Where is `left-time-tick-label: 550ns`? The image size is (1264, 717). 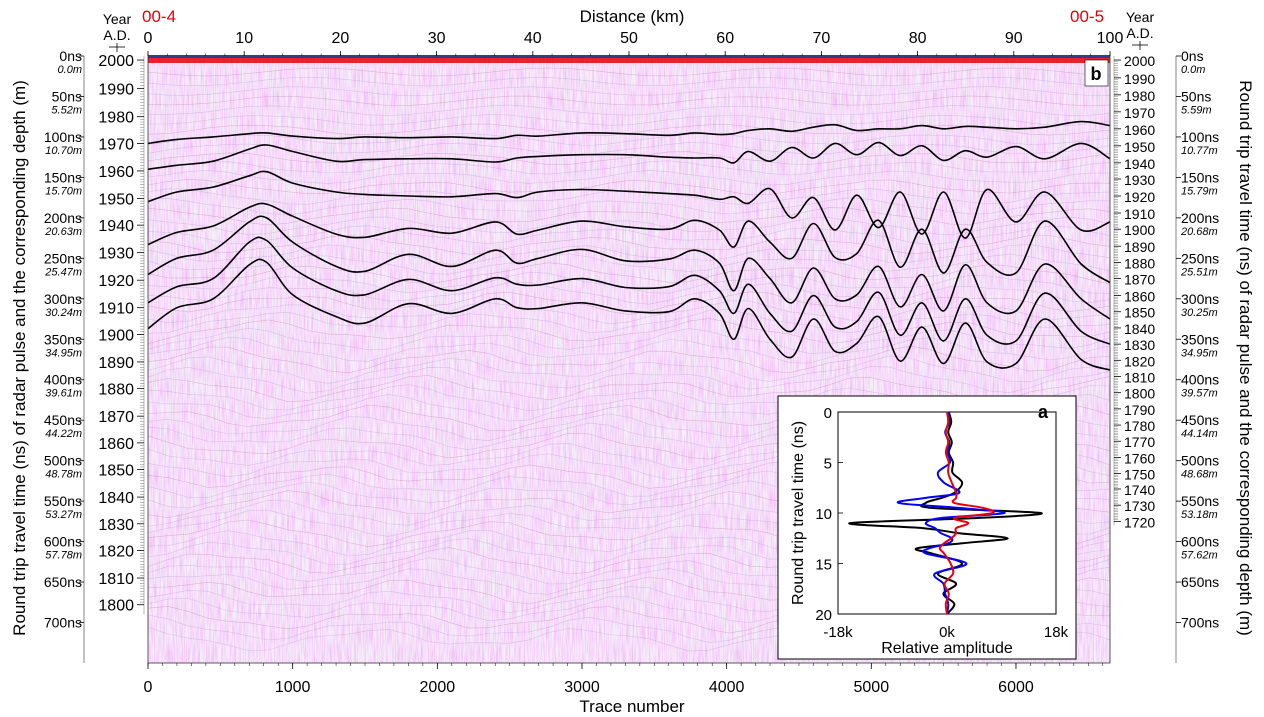
left-time-tick-label: 550ns is located at coordinates (63, 501).